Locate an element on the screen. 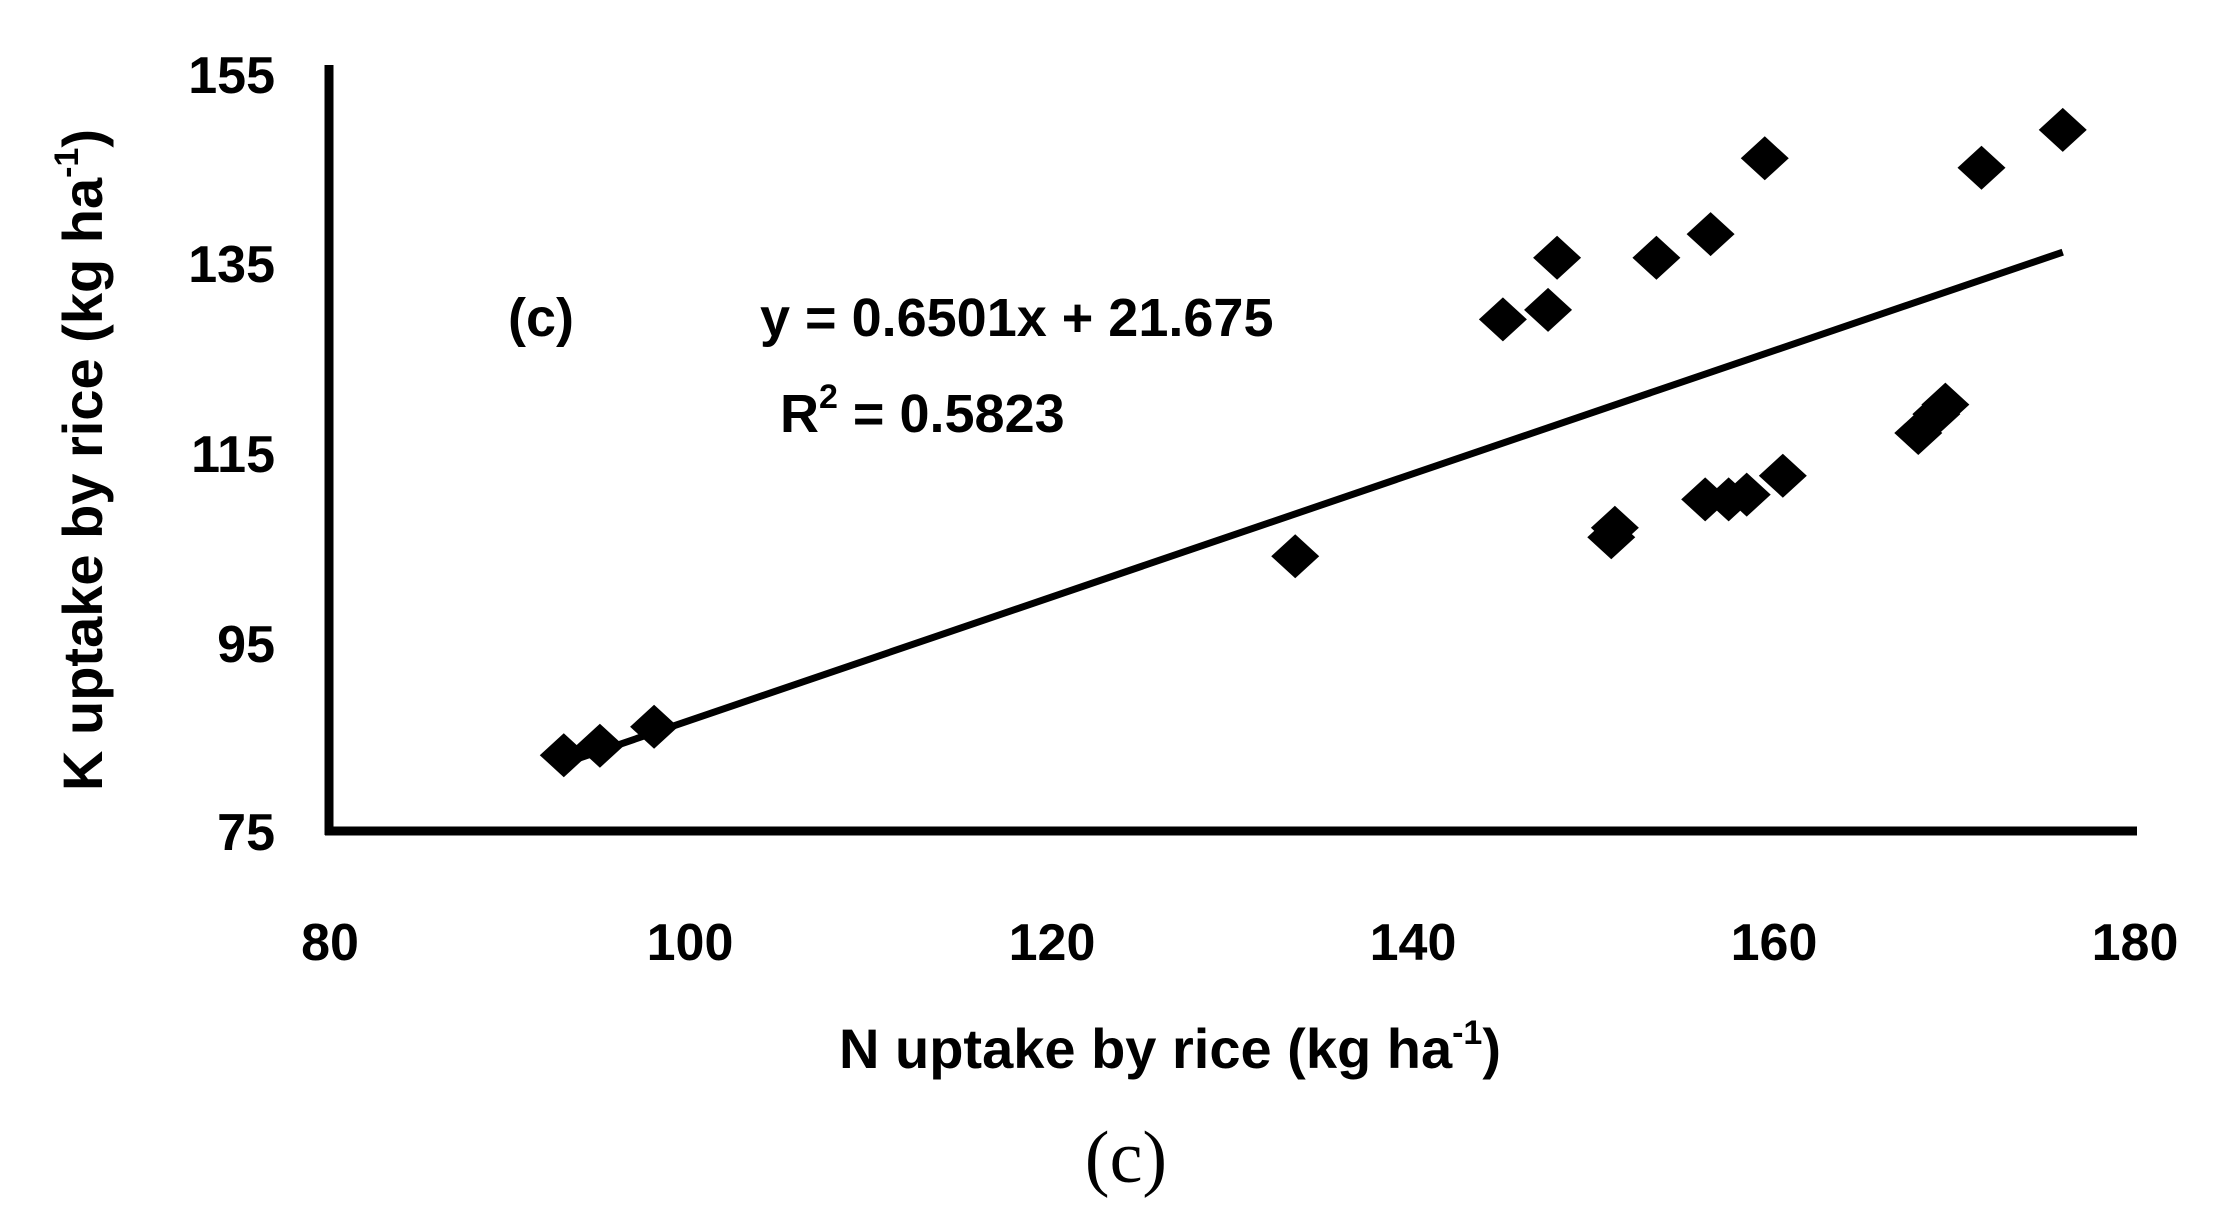  y-tick-label: 115 is located at coordinates (233, 455).